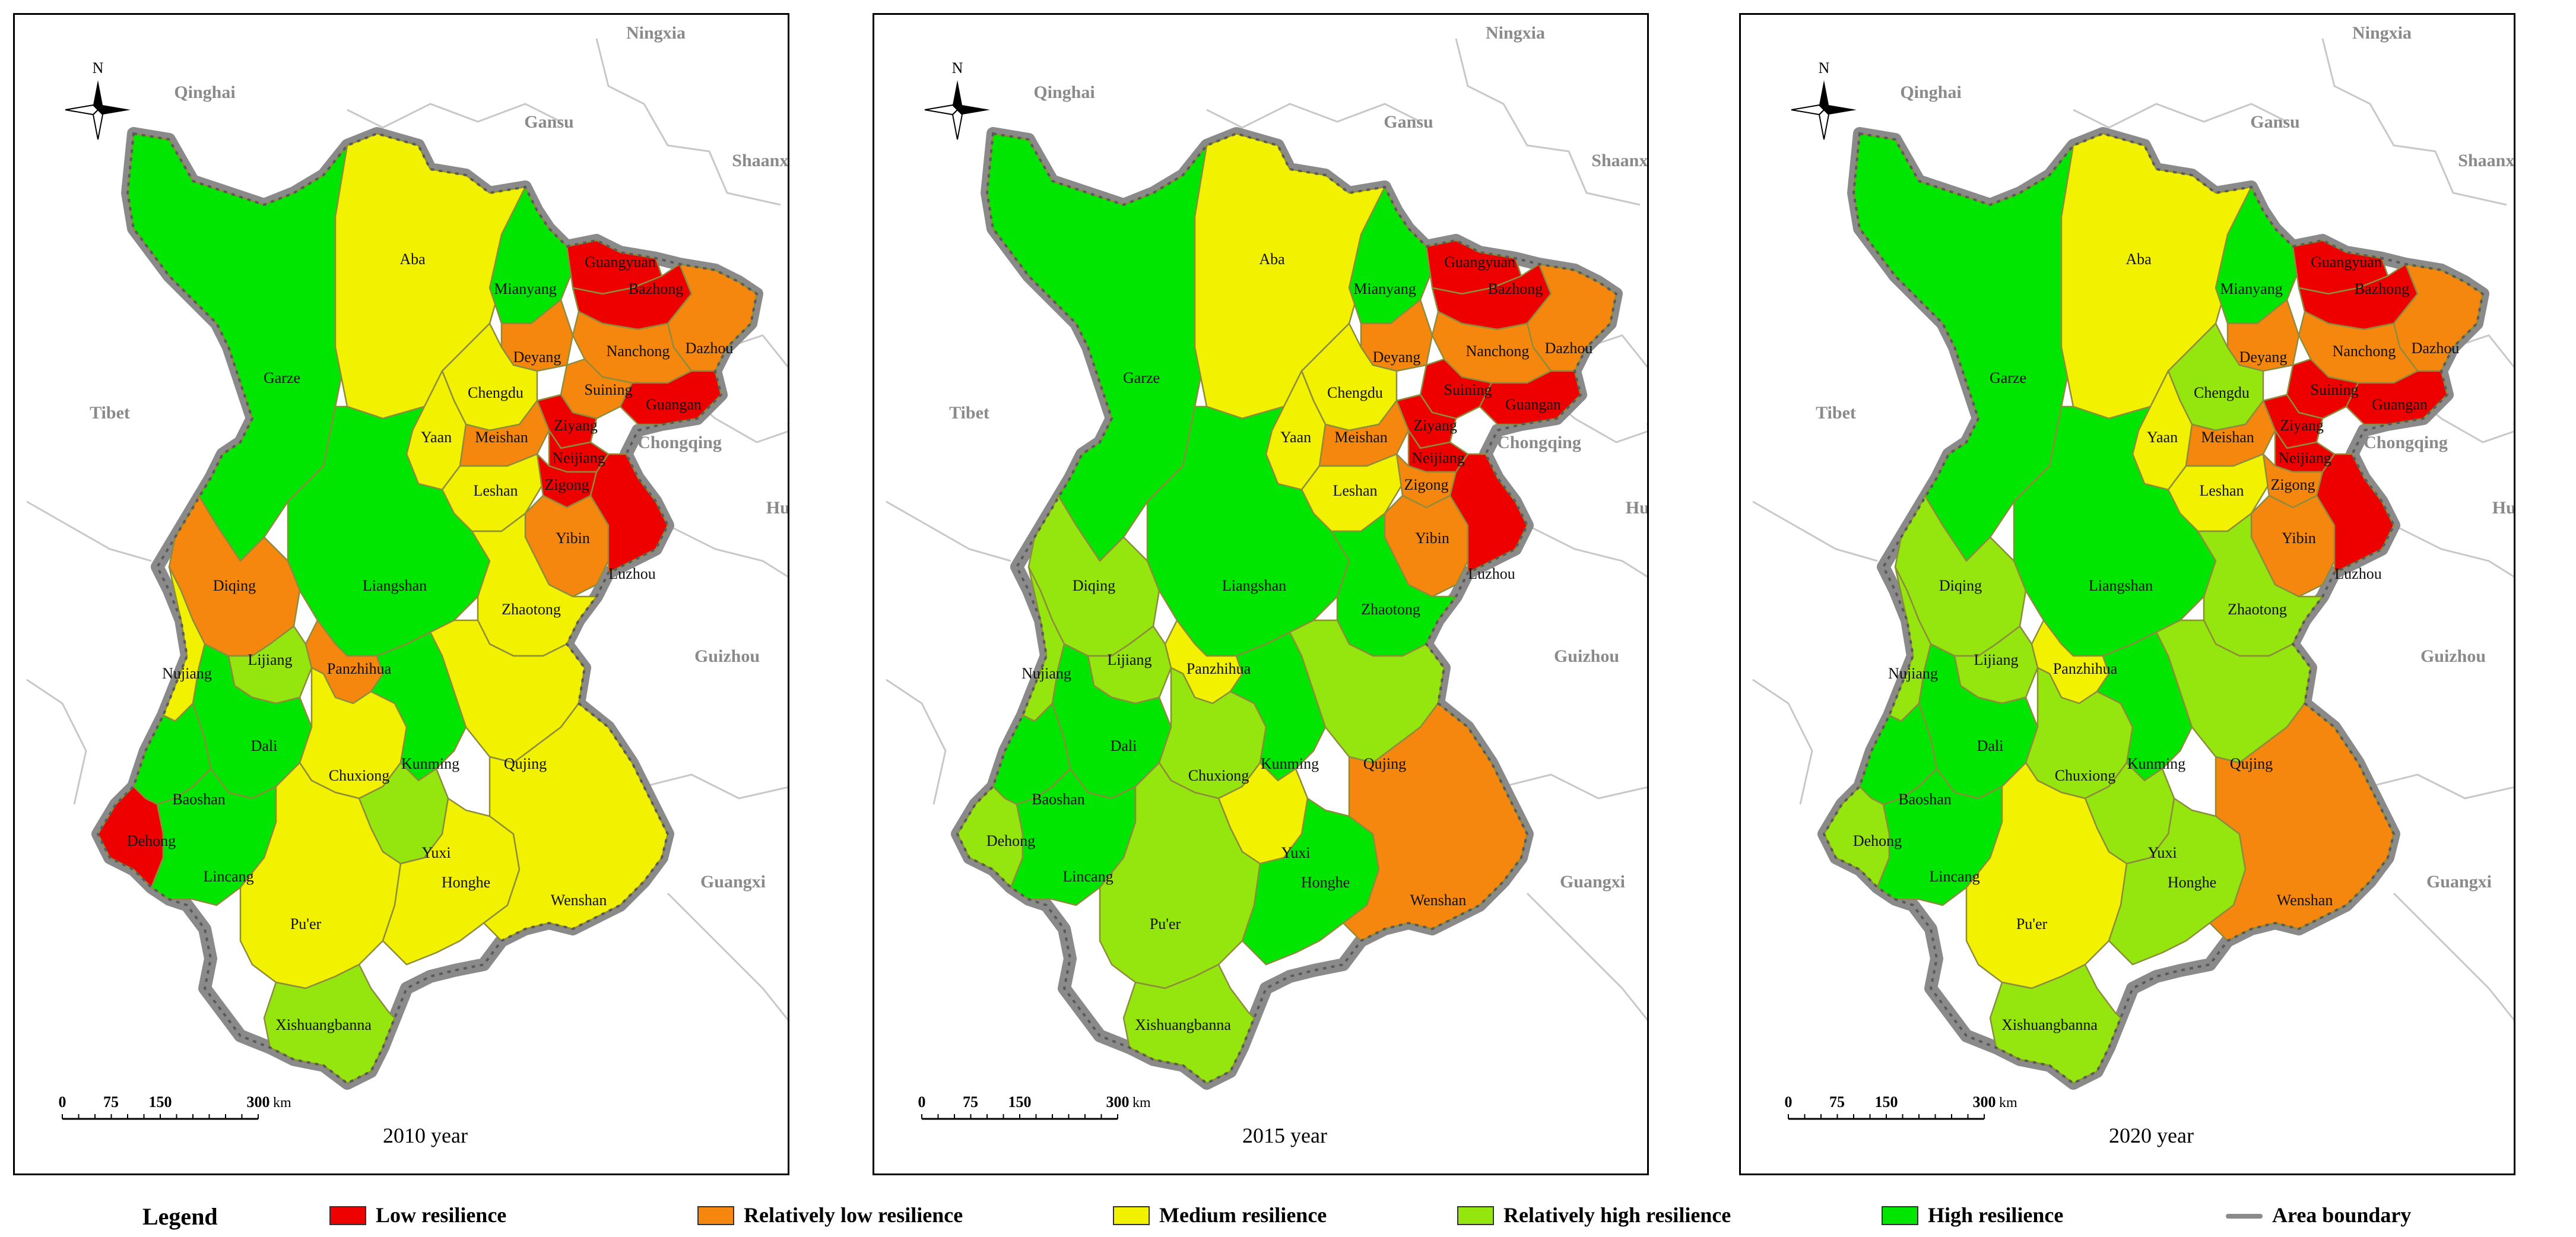  What do you see at coordinates (2342, 1215) in the screenshot?
I see `legend-label: Area boundary` at bounding box center [2342, 1215].